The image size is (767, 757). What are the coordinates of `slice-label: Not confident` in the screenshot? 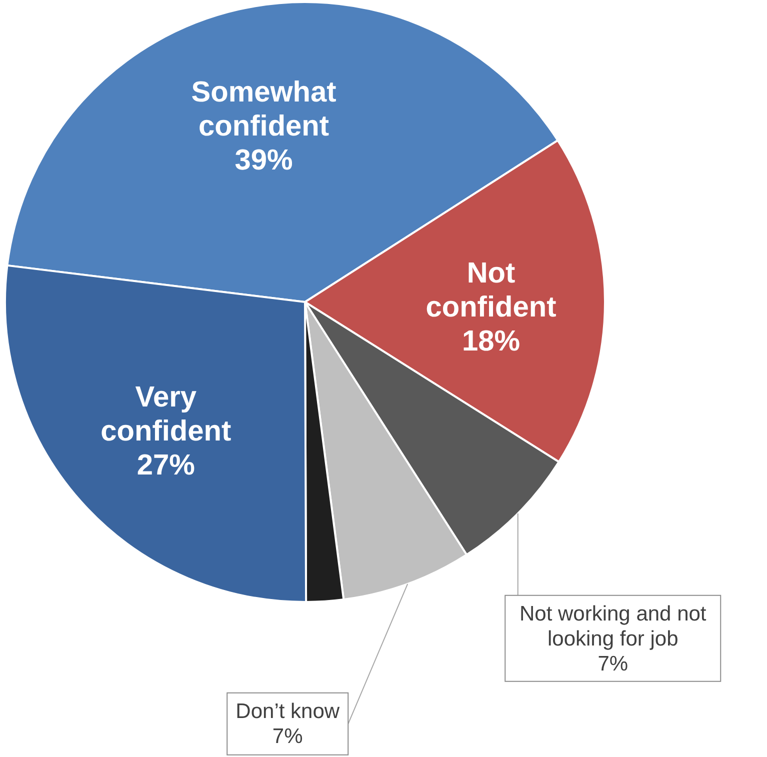 It's located at (491, 290).